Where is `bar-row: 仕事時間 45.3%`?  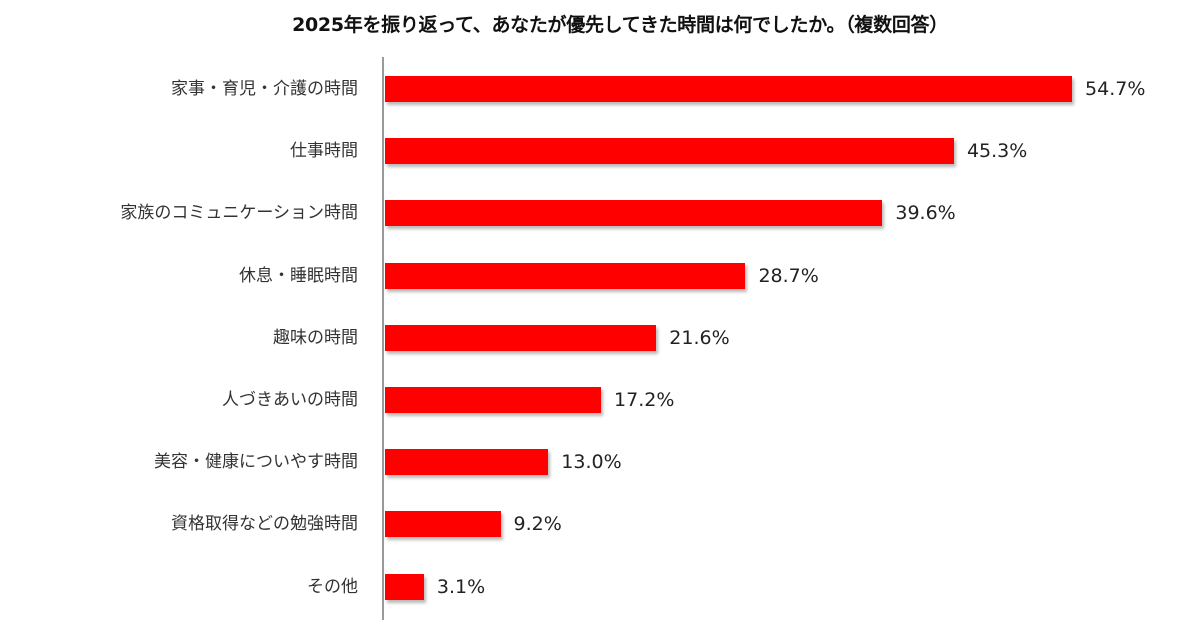 bar-row: 仕事時間 45.3% is located at coordinates (600, 151).